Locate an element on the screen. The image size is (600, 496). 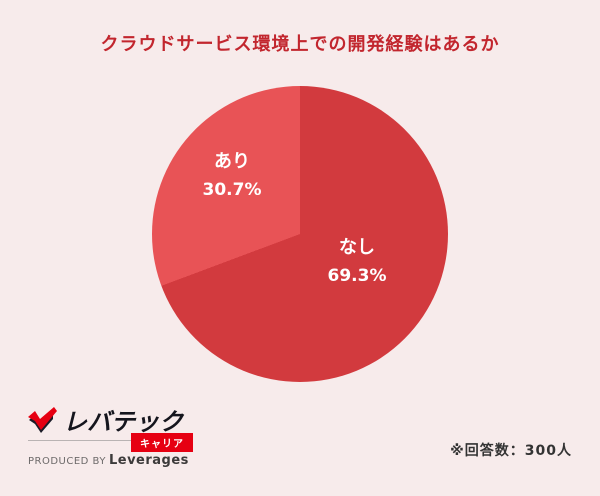
logo-row: レバテック is located at coordinates (110, 419).